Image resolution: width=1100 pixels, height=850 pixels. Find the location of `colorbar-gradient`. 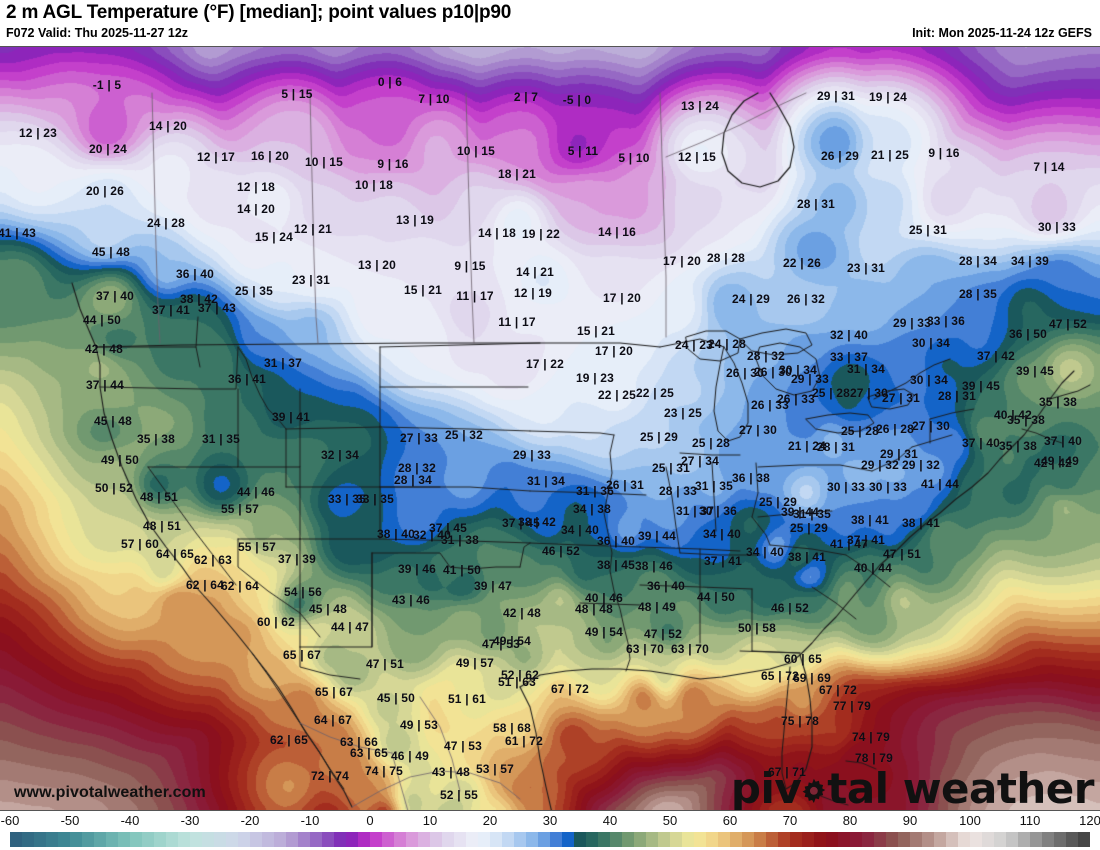

colorbar-gradient is located at coordinates (550, 839).